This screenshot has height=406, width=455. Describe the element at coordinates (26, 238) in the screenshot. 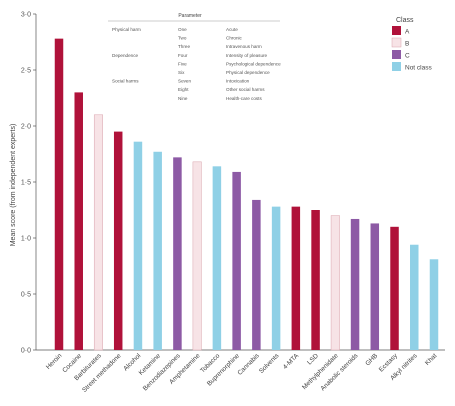

I see `y-tick-label: 1·0` at that location.